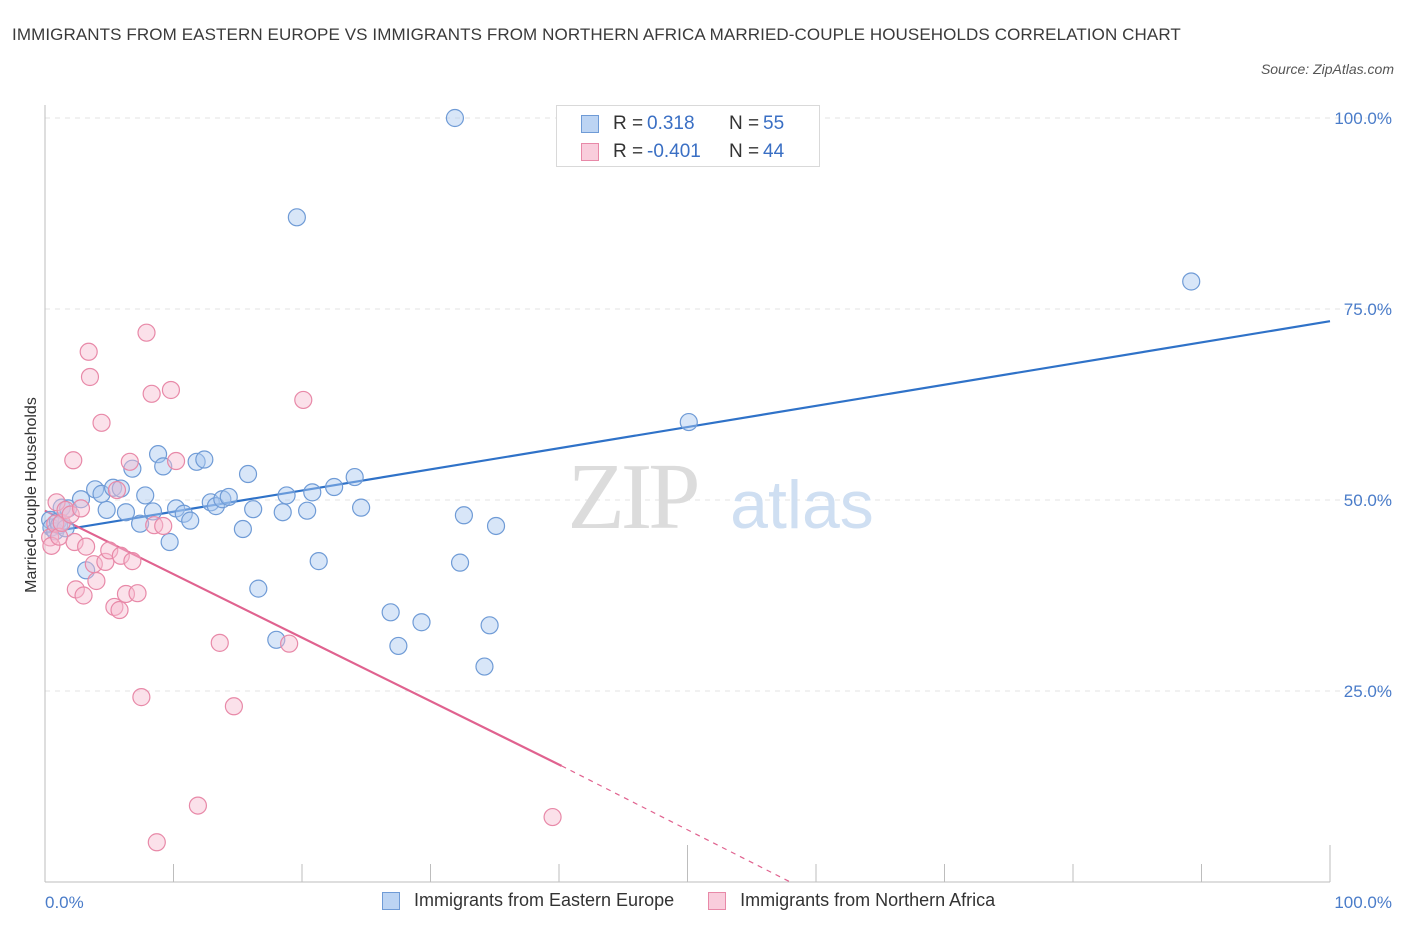 This screenshot has height=930, width=1406. Describe the element at coordinates (868, 900) in the screenshot. I see `legend-label-northern-africa: Immigrants from Northern Africa` at that location.